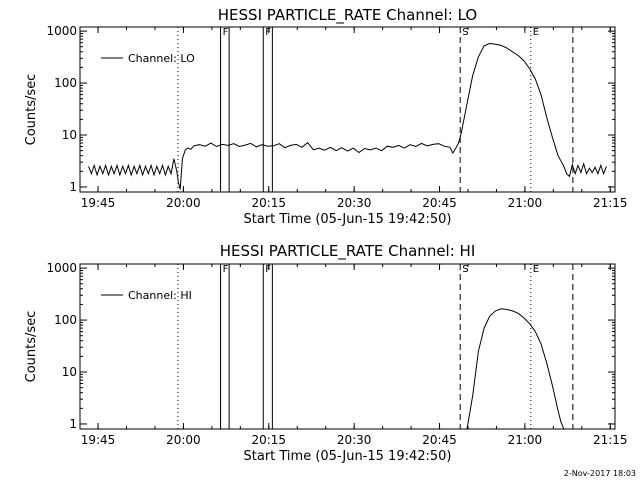  I want to click on x-axis-title-lo: Start Time (05-Jun-15 19:42:50), so click(348, 219).